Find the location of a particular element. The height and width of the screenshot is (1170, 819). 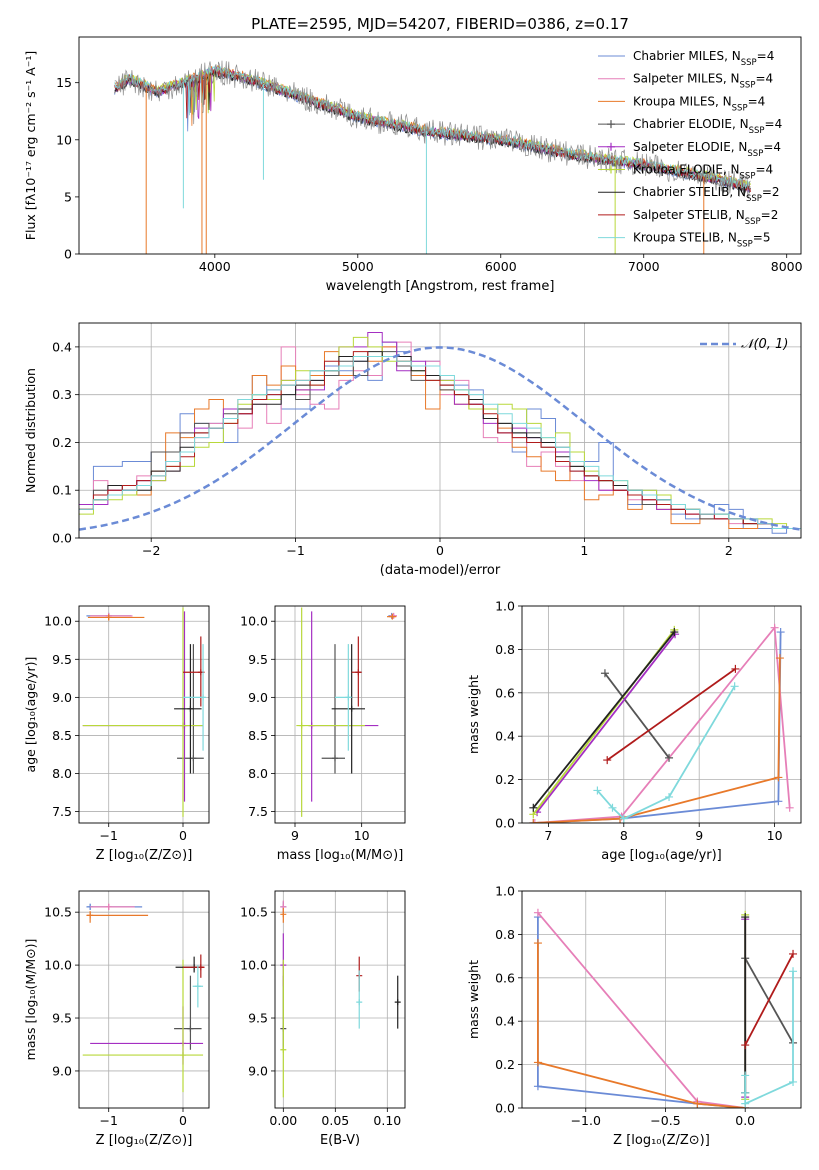

spectrum-observed-line is located at coordinates (432, 129).